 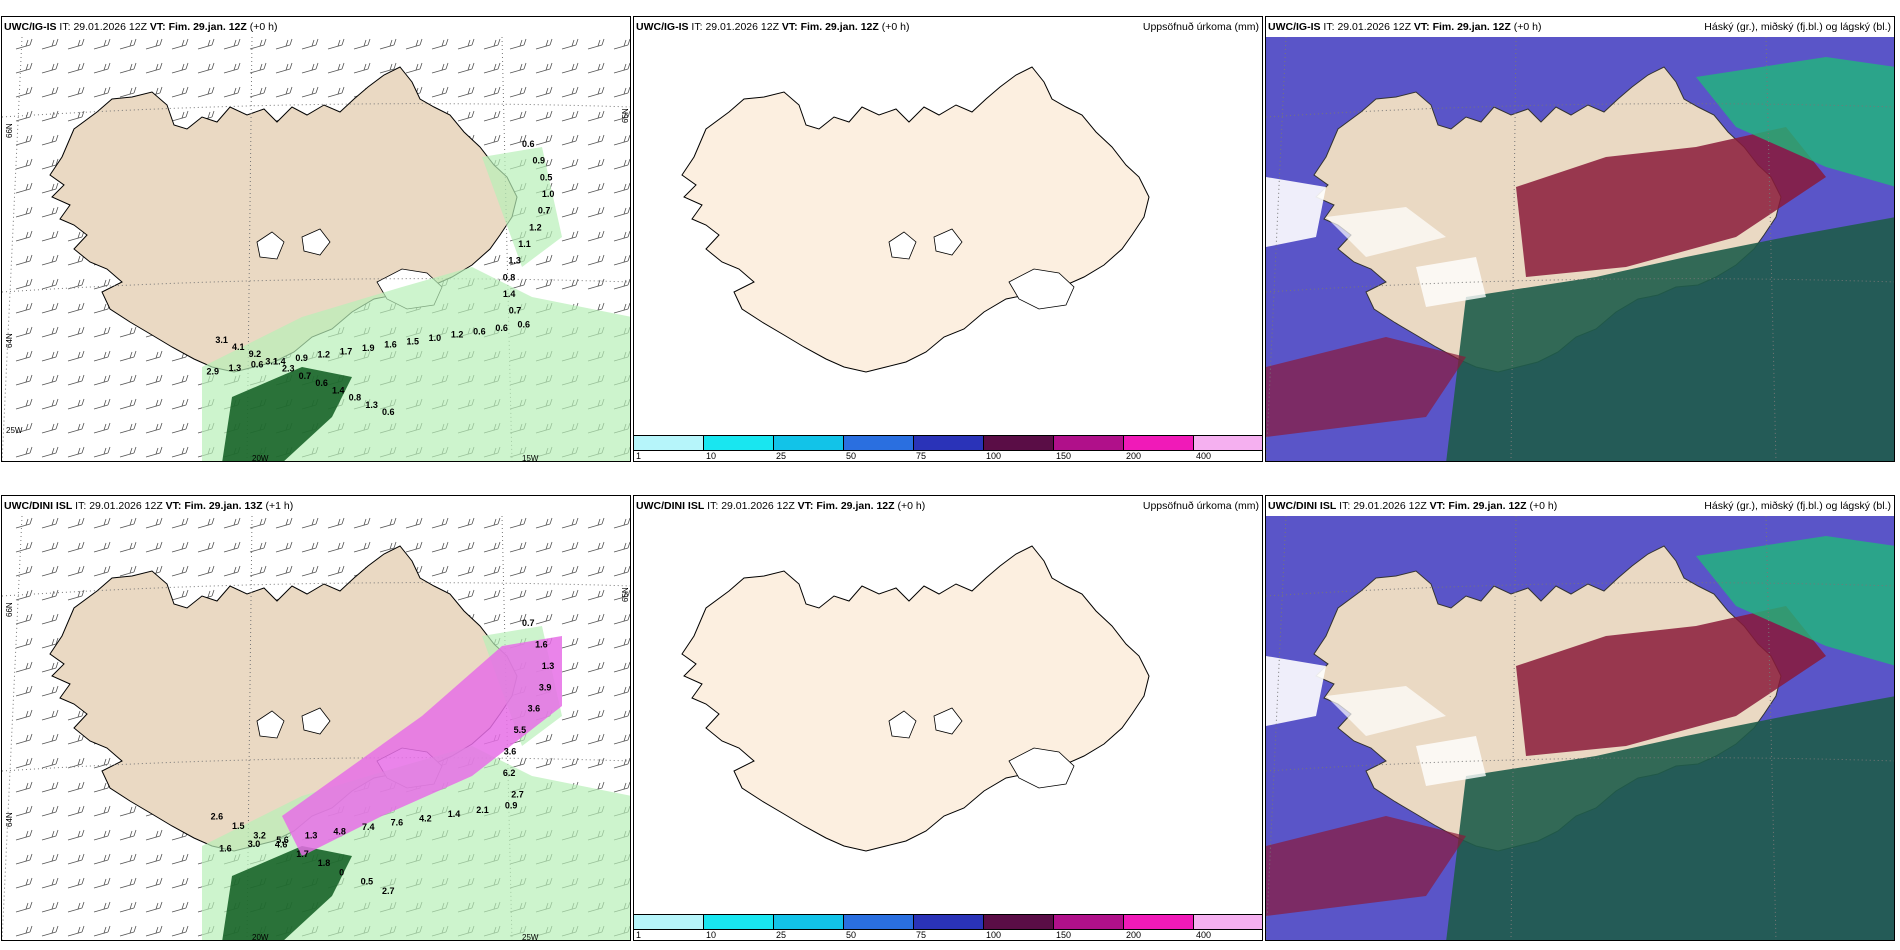 What do you see at coordinates (697, 27) in the screenshot?
I see `it-label: IT:` at bounding box center [697, 27].